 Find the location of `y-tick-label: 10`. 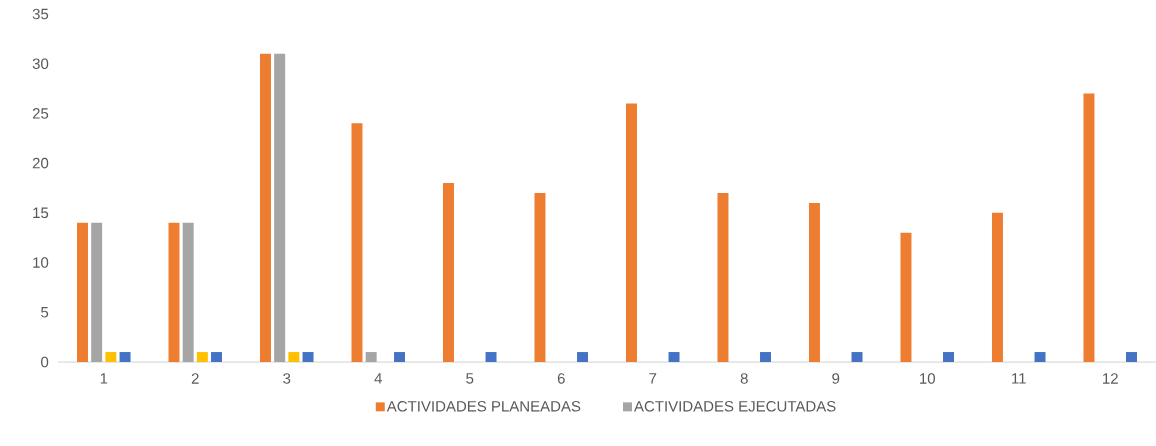

y-tick-label: 10 is located at coordinates (41, 262).